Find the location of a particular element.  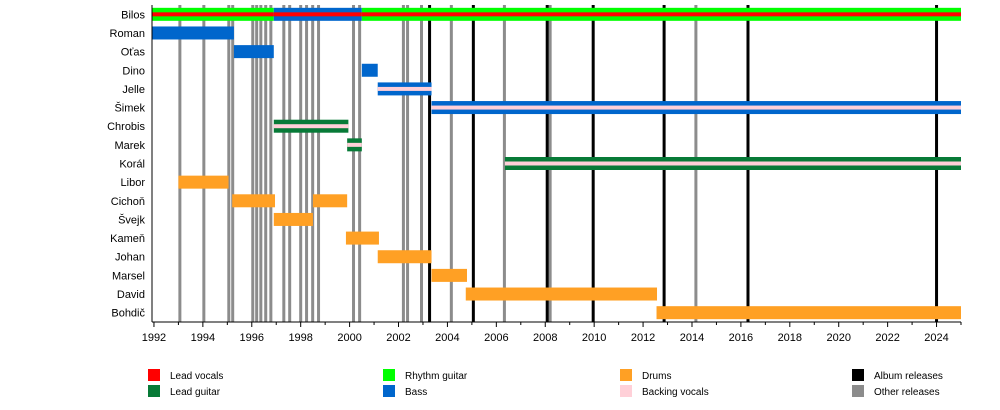

legend-item-album: Album releases is located at coordinates (897, 375).